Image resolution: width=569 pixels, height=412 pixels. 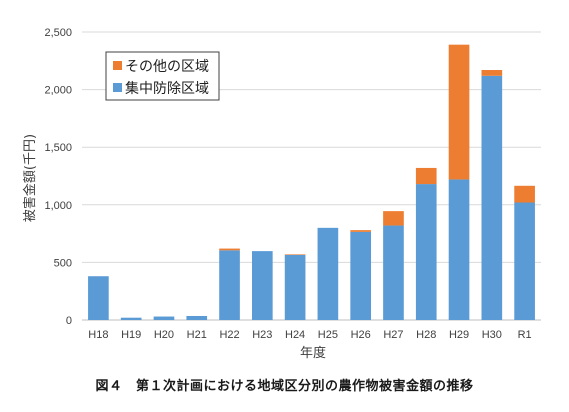 I want to click on y-tick-label: 2,500, so click(x=58, y=33).